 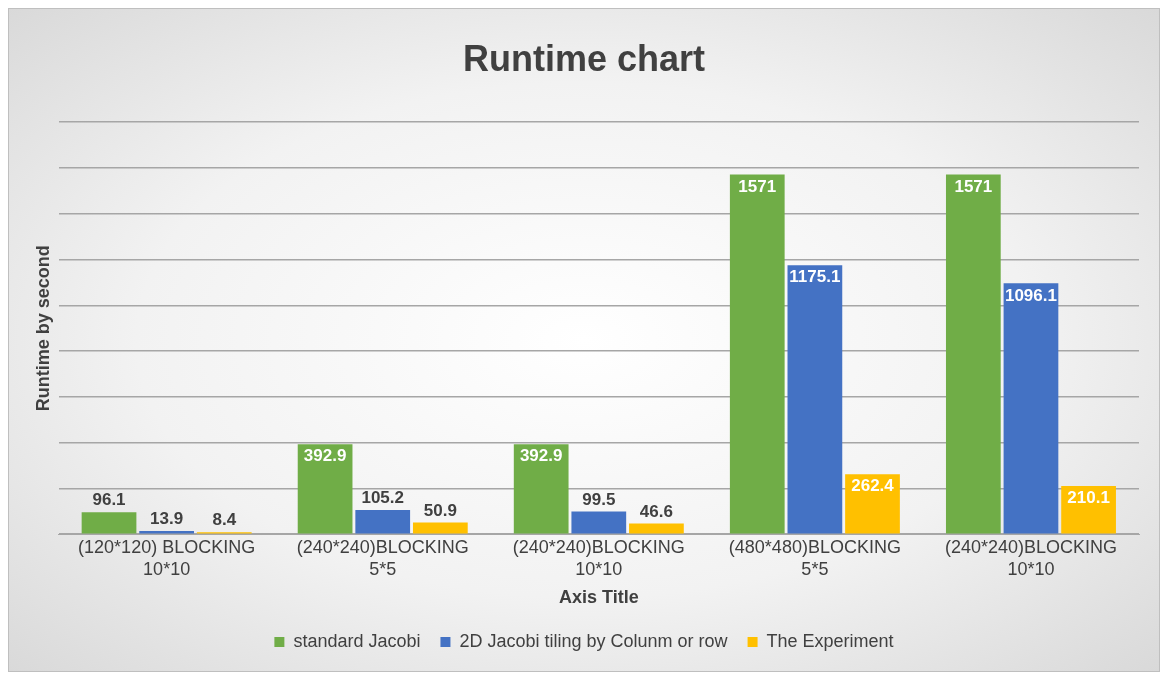 What do you see at coordinates (830, 640) in the screenshot?
I see `legend-label: The Experiment` at bounding box center [830, 640].